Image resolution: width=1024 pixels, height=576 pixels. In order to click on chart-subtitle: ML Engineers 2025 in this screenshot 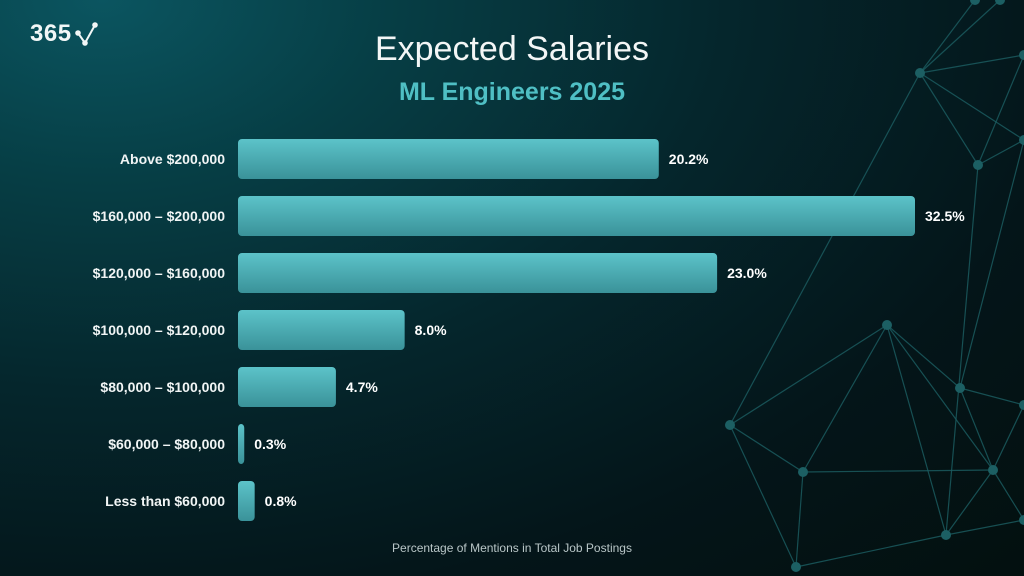, I will do `click(512, 92)`.